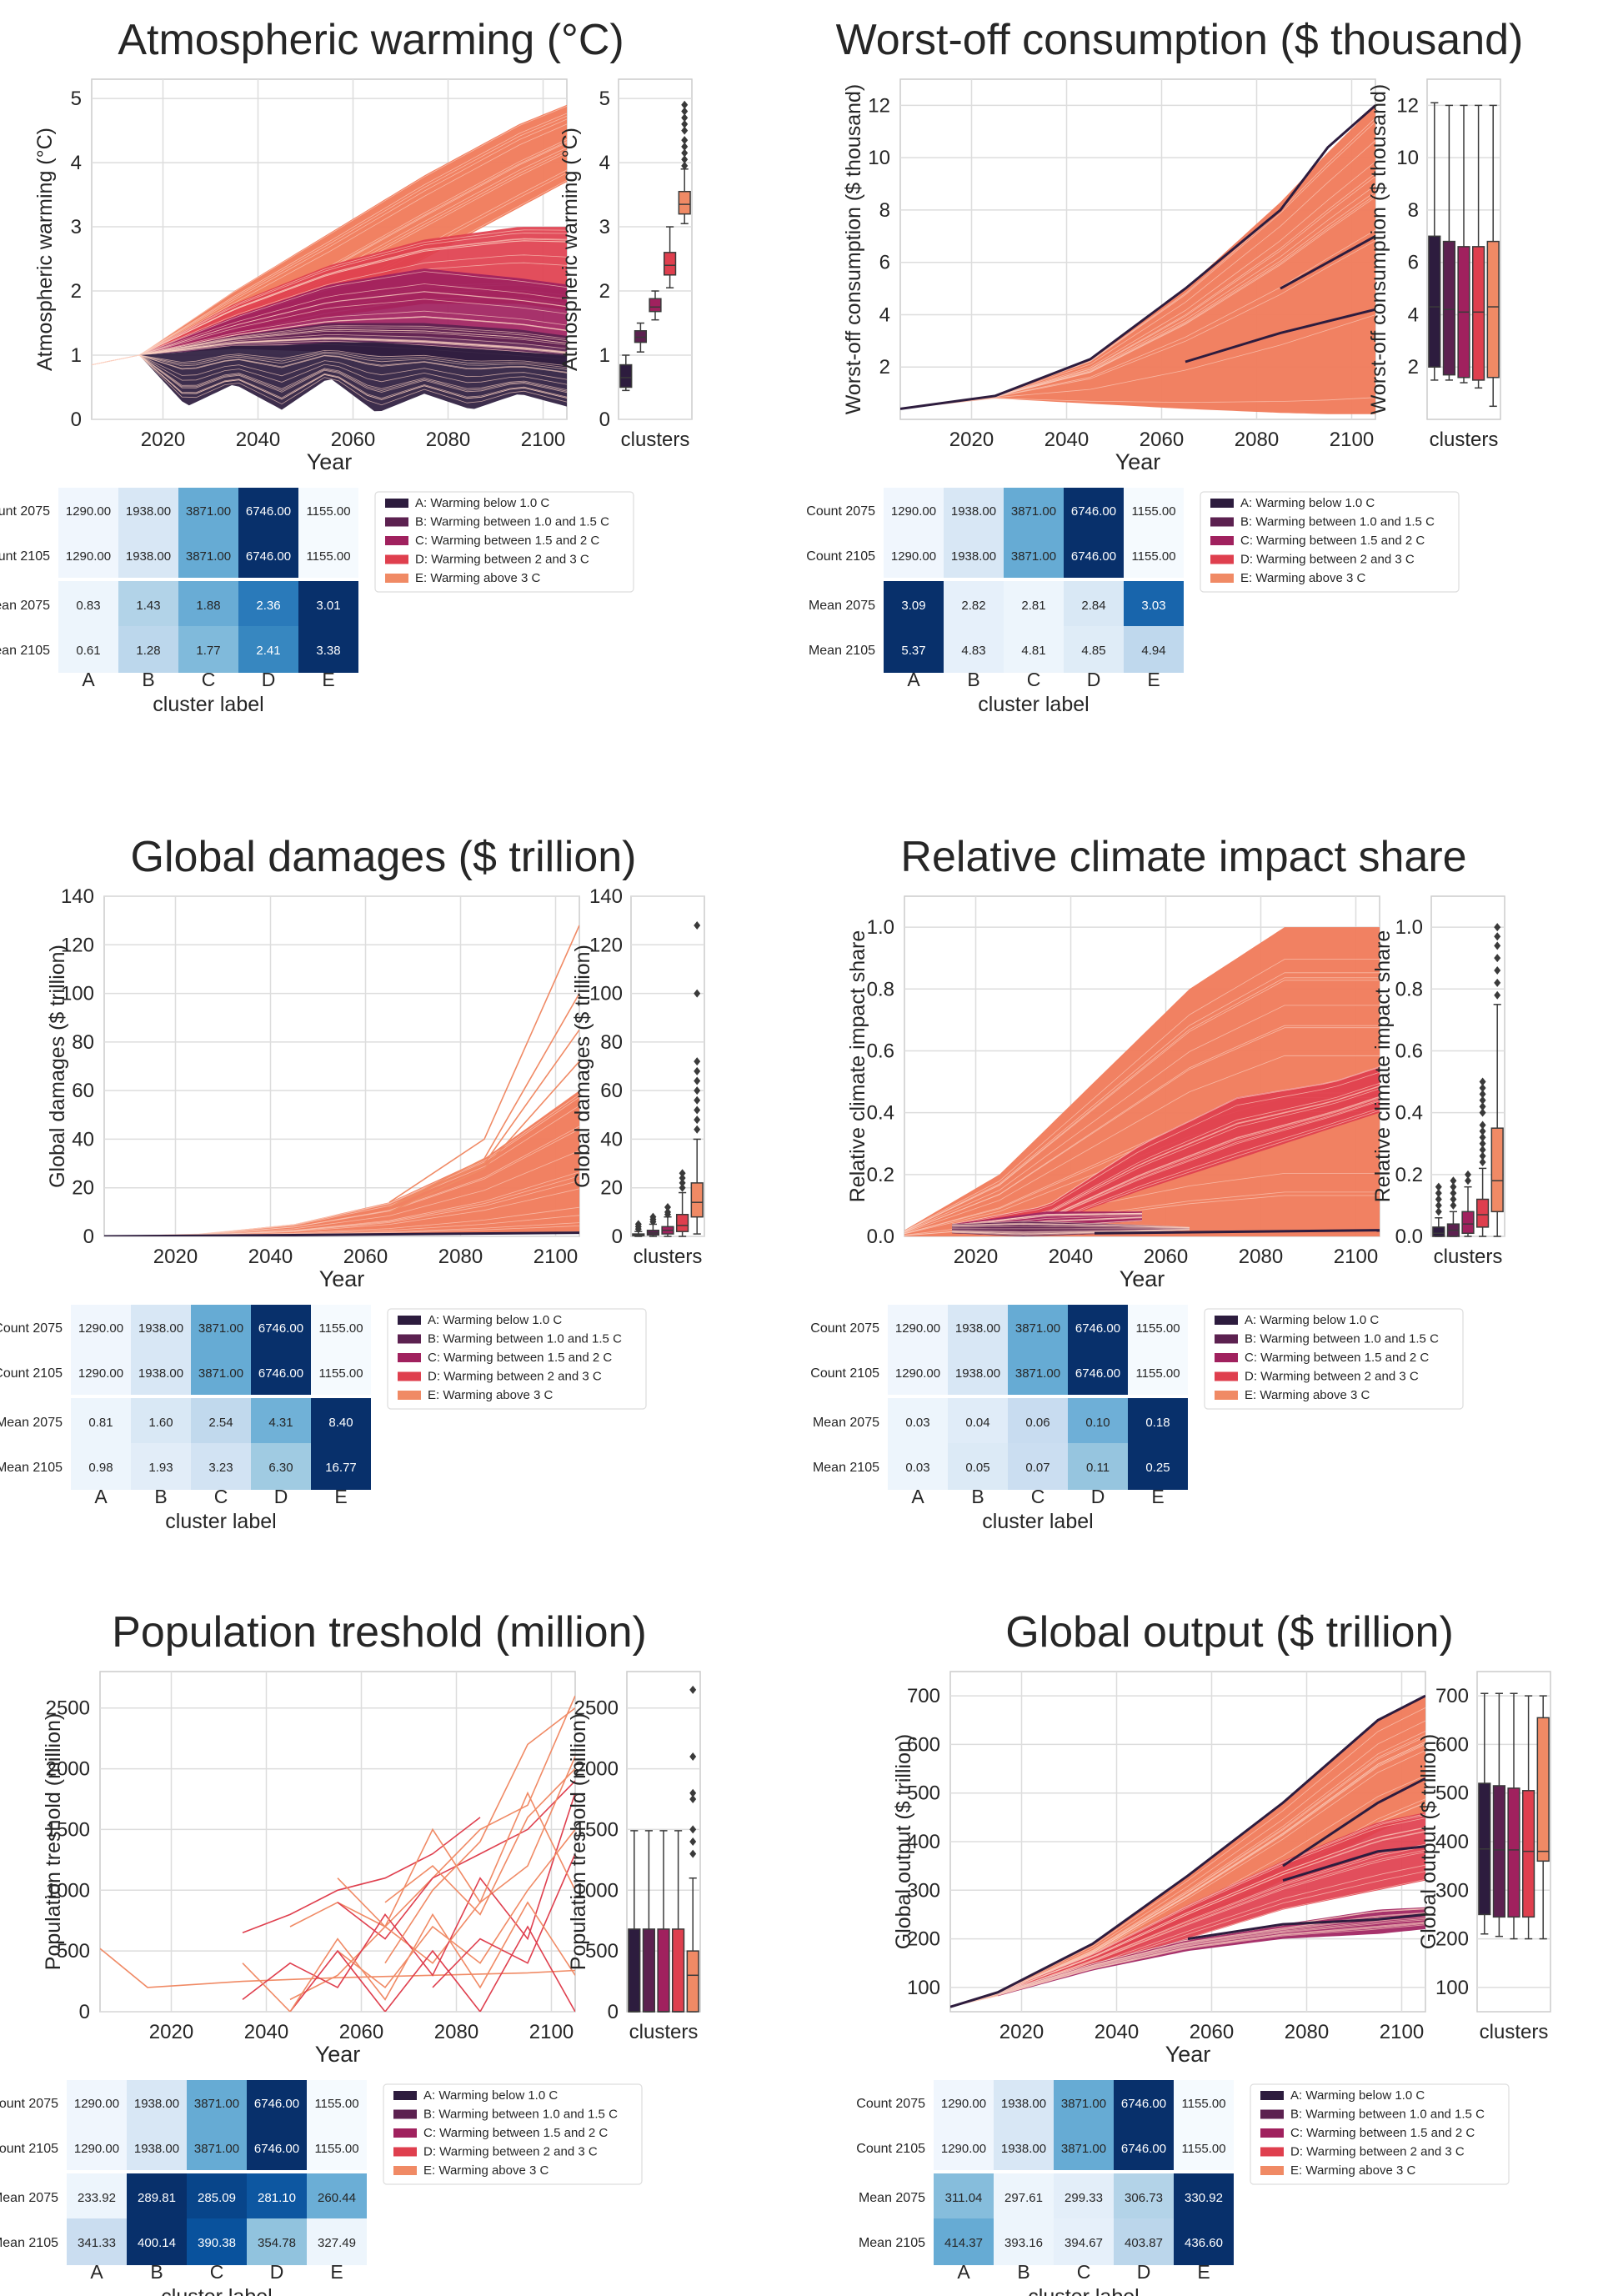  What do you see at coordinates (604, 99) in the screenshot?
I see `boxplot-y-tick: 5` at bounding box center [604, 99].